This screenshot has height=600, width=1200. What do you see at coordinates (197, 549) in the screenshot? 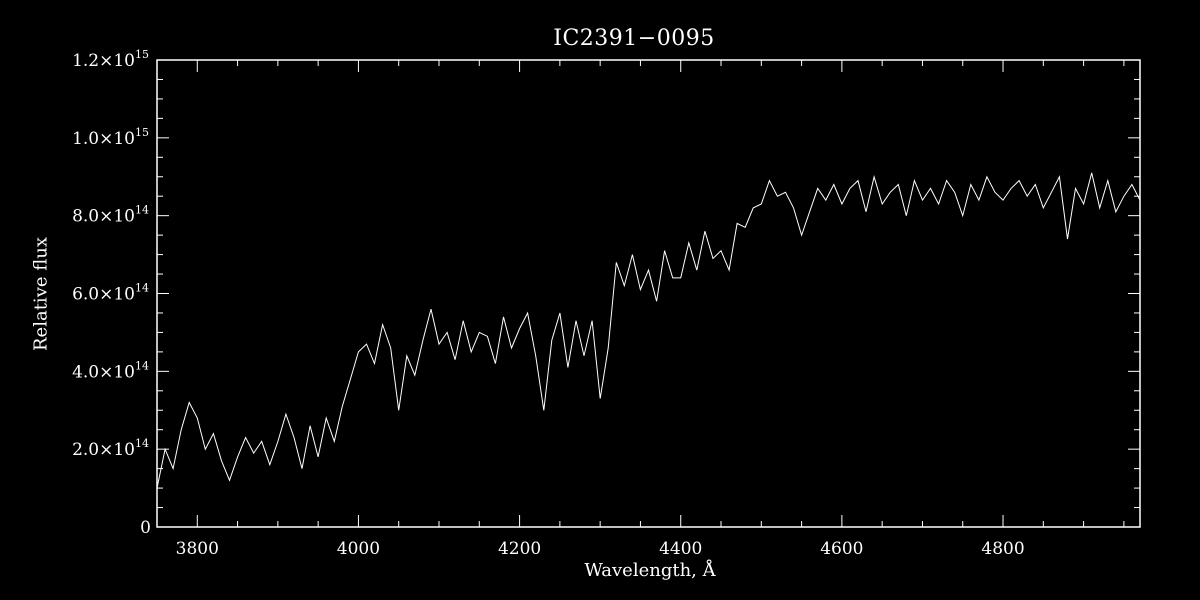
I see `x-tick-label: 3800` at bounding box center [197, 549].